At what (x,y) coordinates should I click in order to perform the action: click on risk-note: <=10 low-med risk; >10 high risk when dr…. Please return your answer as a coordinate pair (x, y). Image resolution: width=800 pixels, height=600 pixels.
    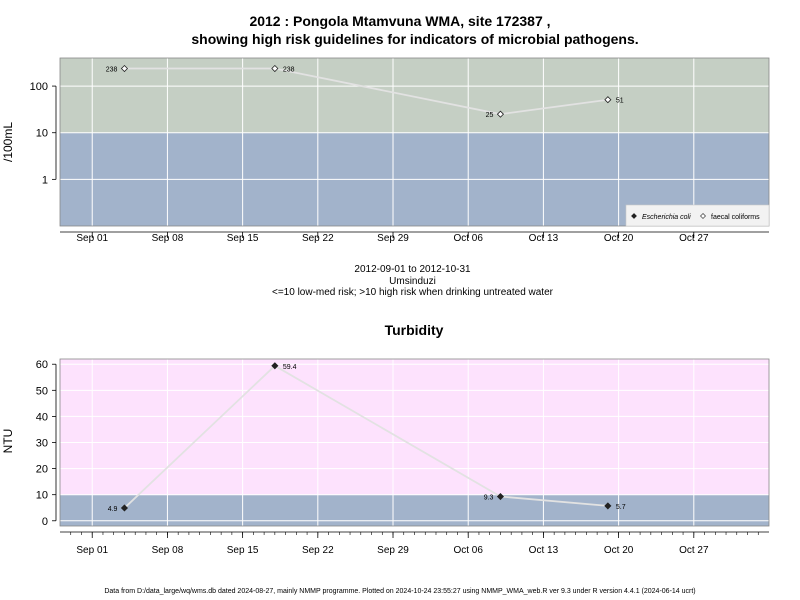
    Looking at the image, I should click on (412, 292).